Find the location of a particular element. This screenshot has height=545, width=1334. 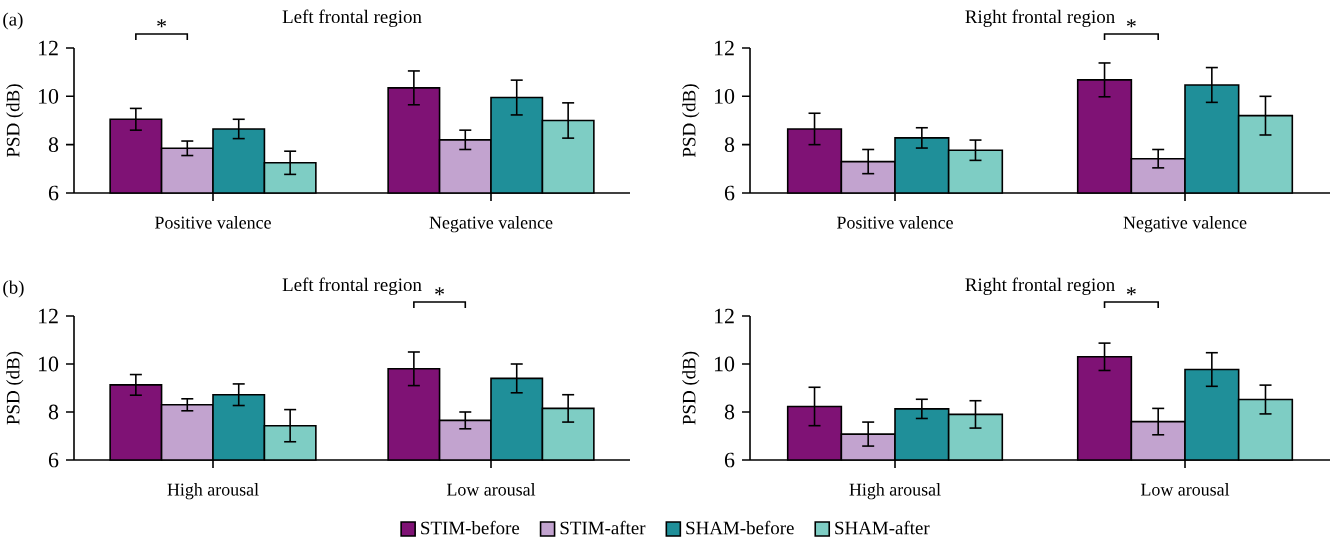

legend-label: SHAM-after is located at coordinates (882, 527).